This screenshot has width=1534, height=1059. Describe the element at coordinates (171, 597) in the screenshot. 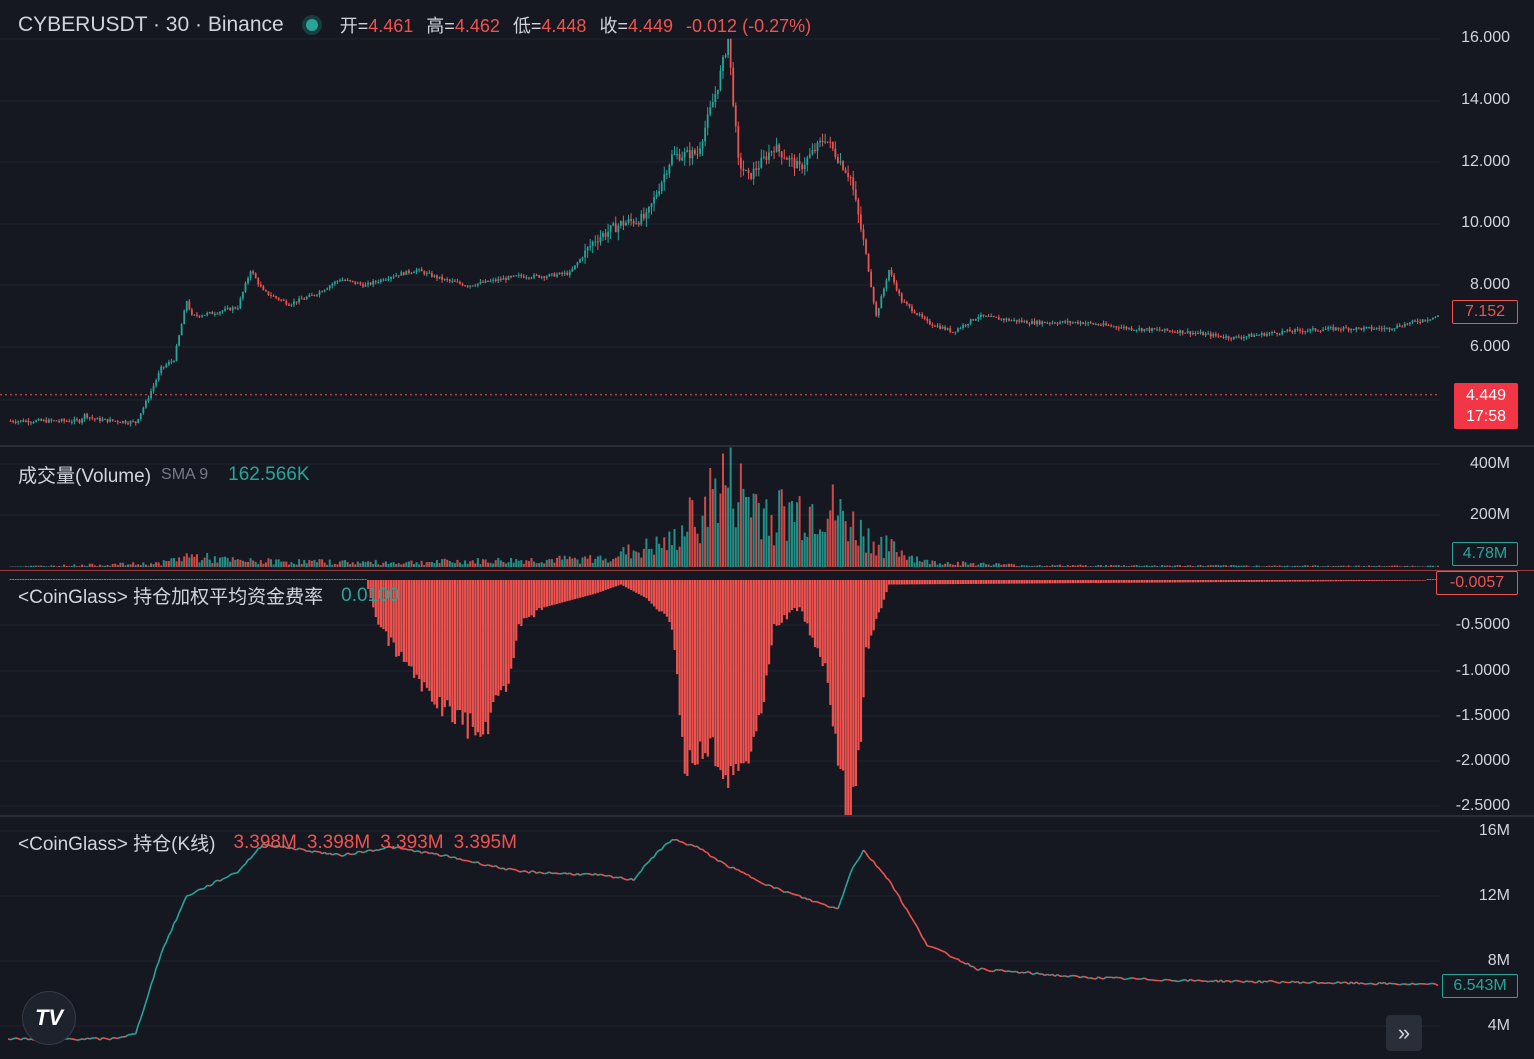

I see `funding-title: <CoinGlass> 持仓加权平均资金费率` at that location.